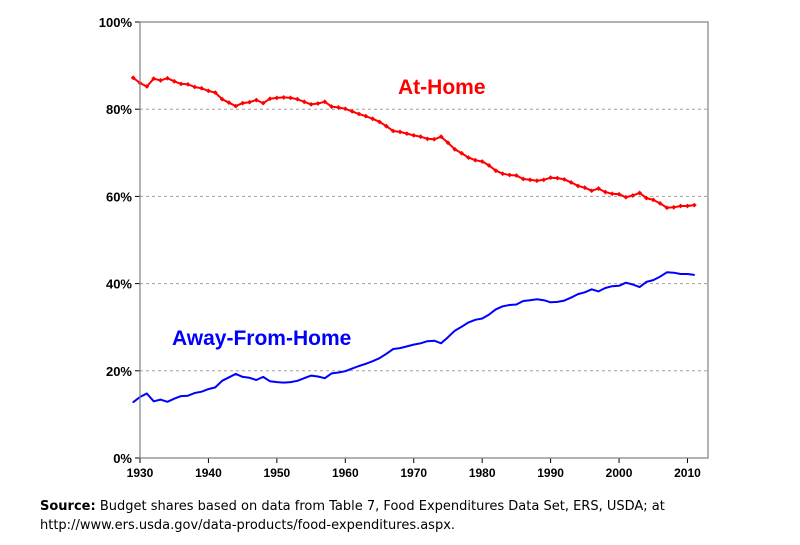 This screenshot has height=545, width=800. Describe the element at coordinates (482, 473) in the screenshot. I see `x-tick-label: 1980` at that location.